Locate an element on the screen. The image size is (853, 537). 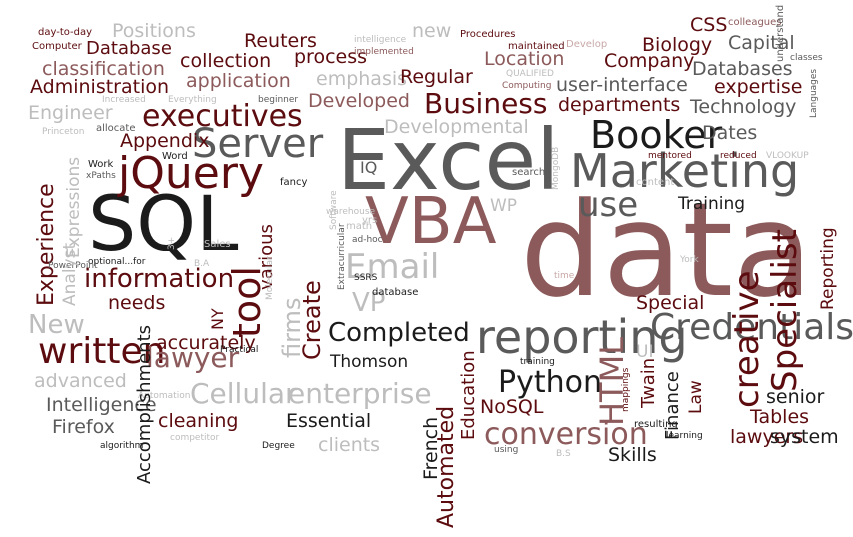
word-ssrs: reporting is located at coordinates (582, 337).